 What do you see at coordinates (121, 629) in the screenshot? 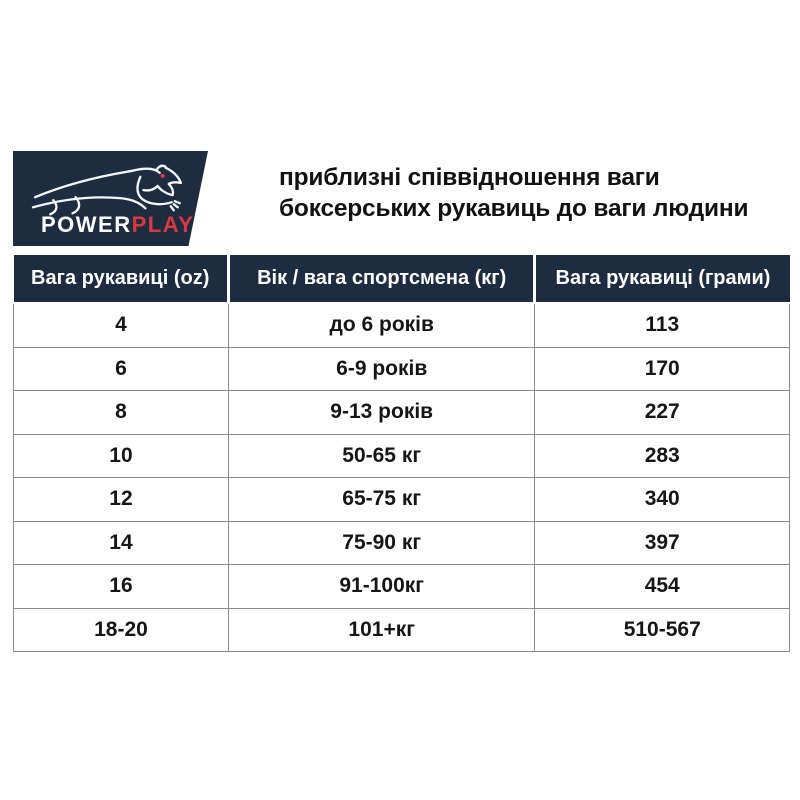
I see `table-cell: 18-20` at bounding box center [121, 629].